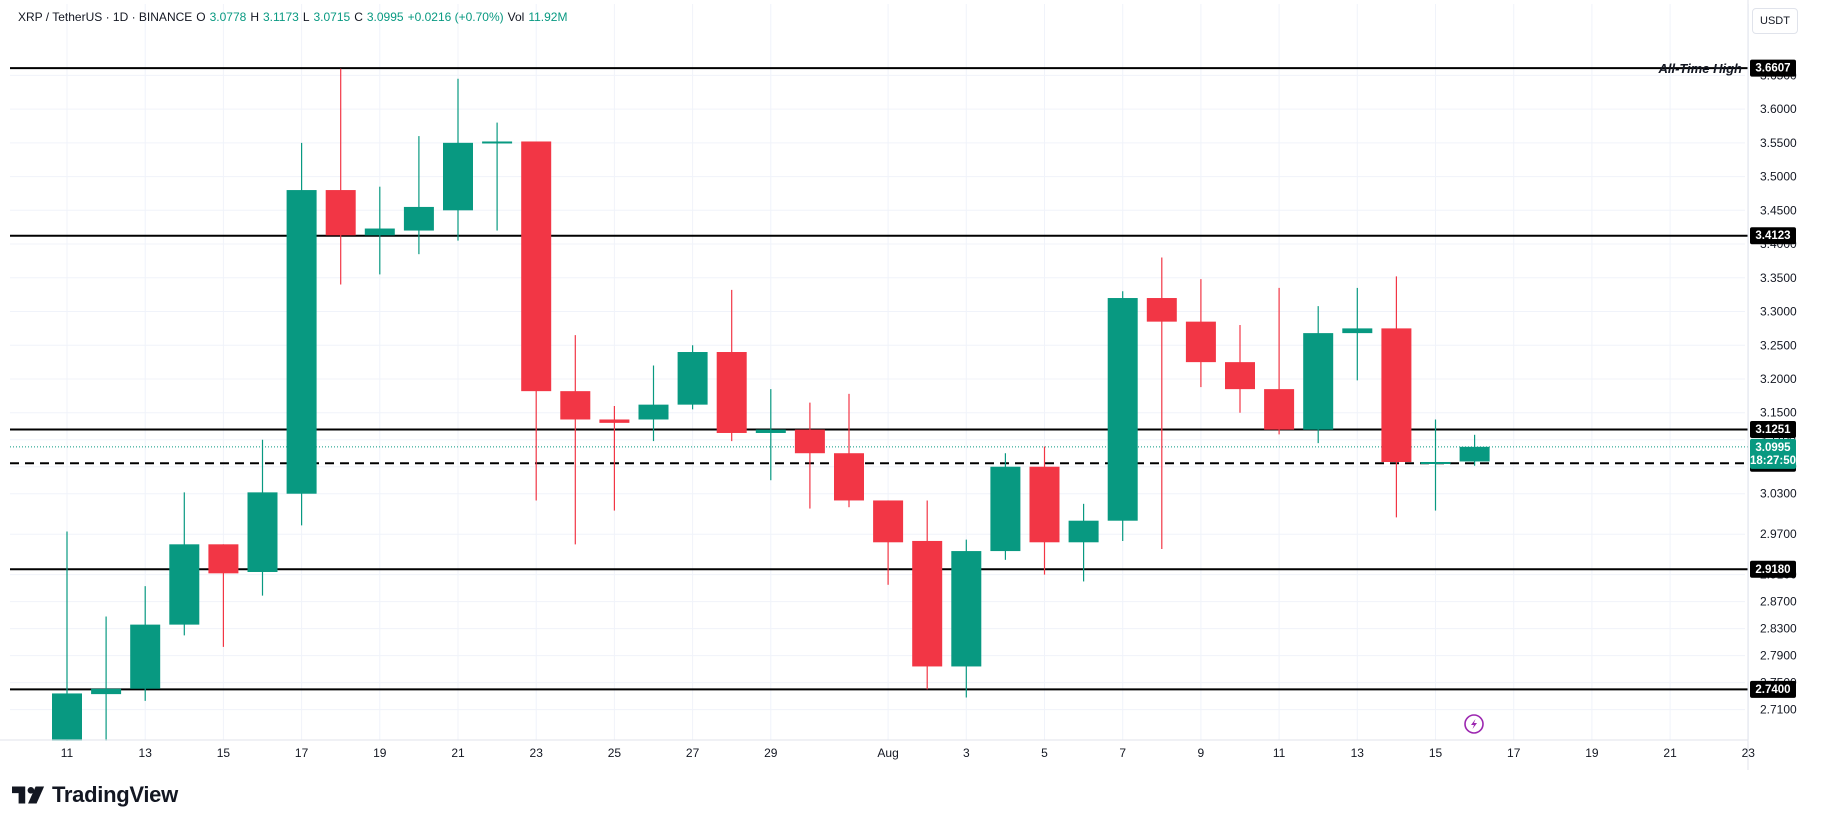 This screenshot has width=1825, height=824. Describe the element at coordinates (887, 753) in the screenshot. I see `x-tick-label: Aug` at that location.